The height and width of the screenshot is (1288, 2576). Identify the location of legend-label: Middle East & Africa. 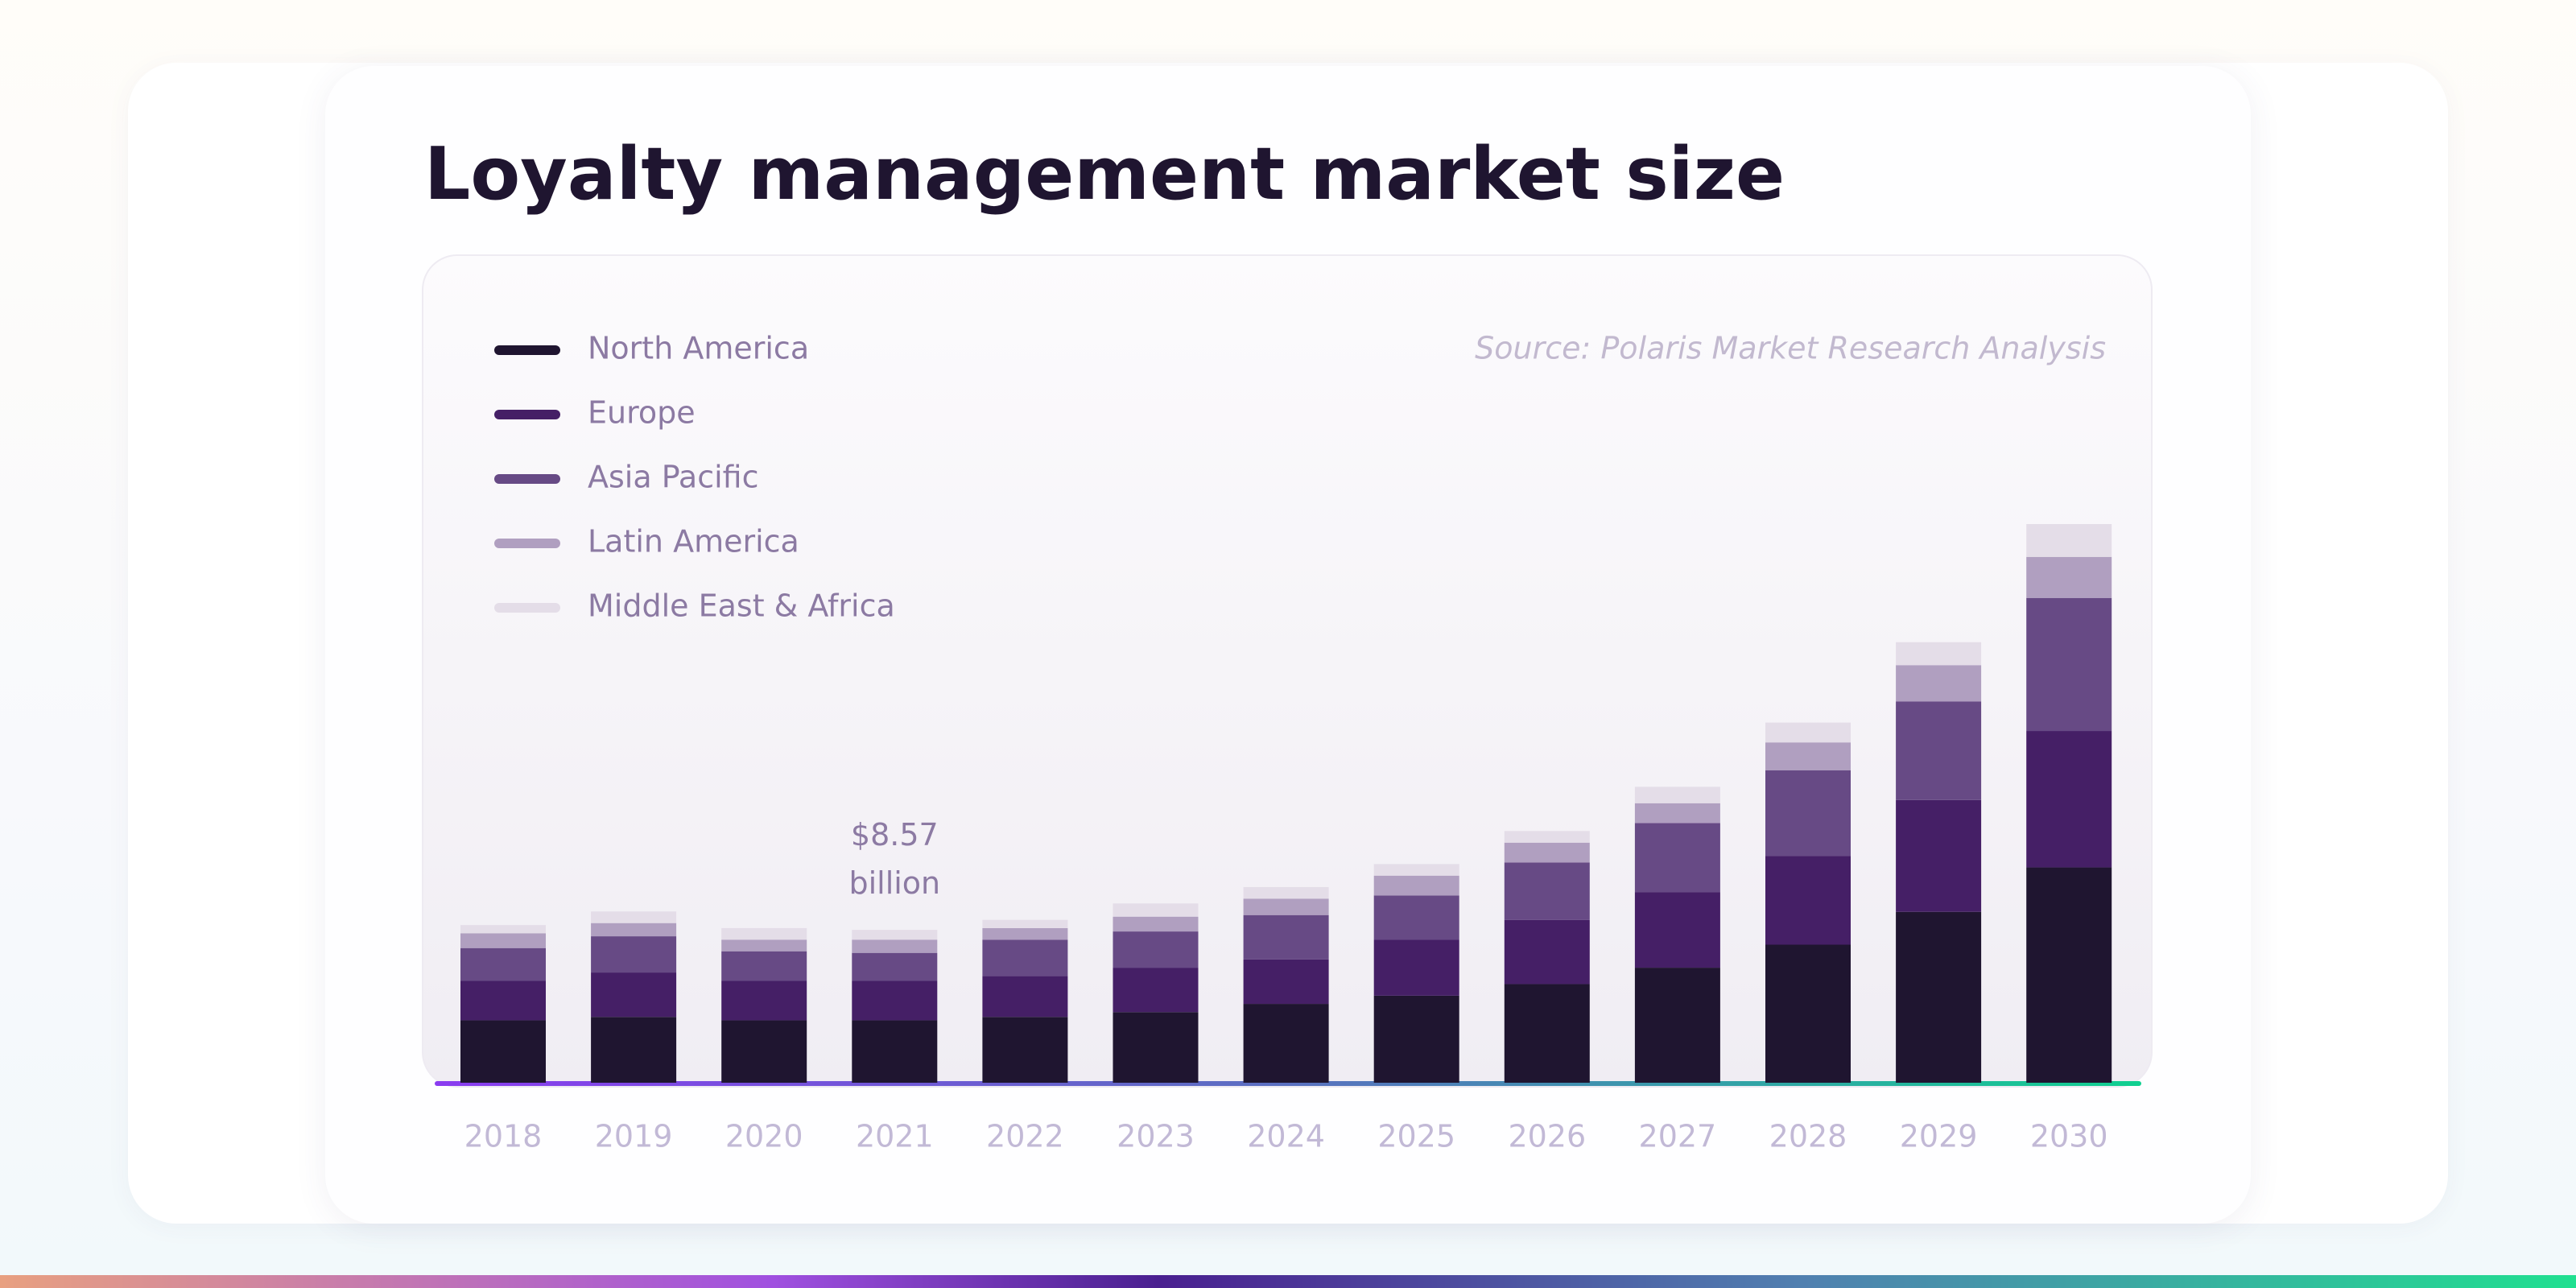
(741, 606).